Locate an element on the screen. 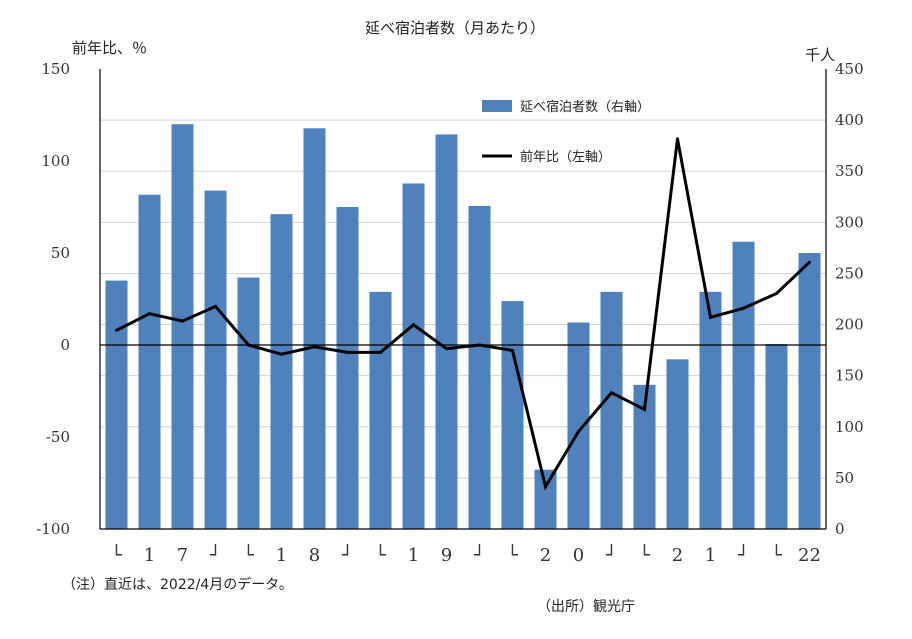 Image resolution: width=912 pixels, height=639 pixels. left-tick-label: -100 is located at coordinates (53, 529).